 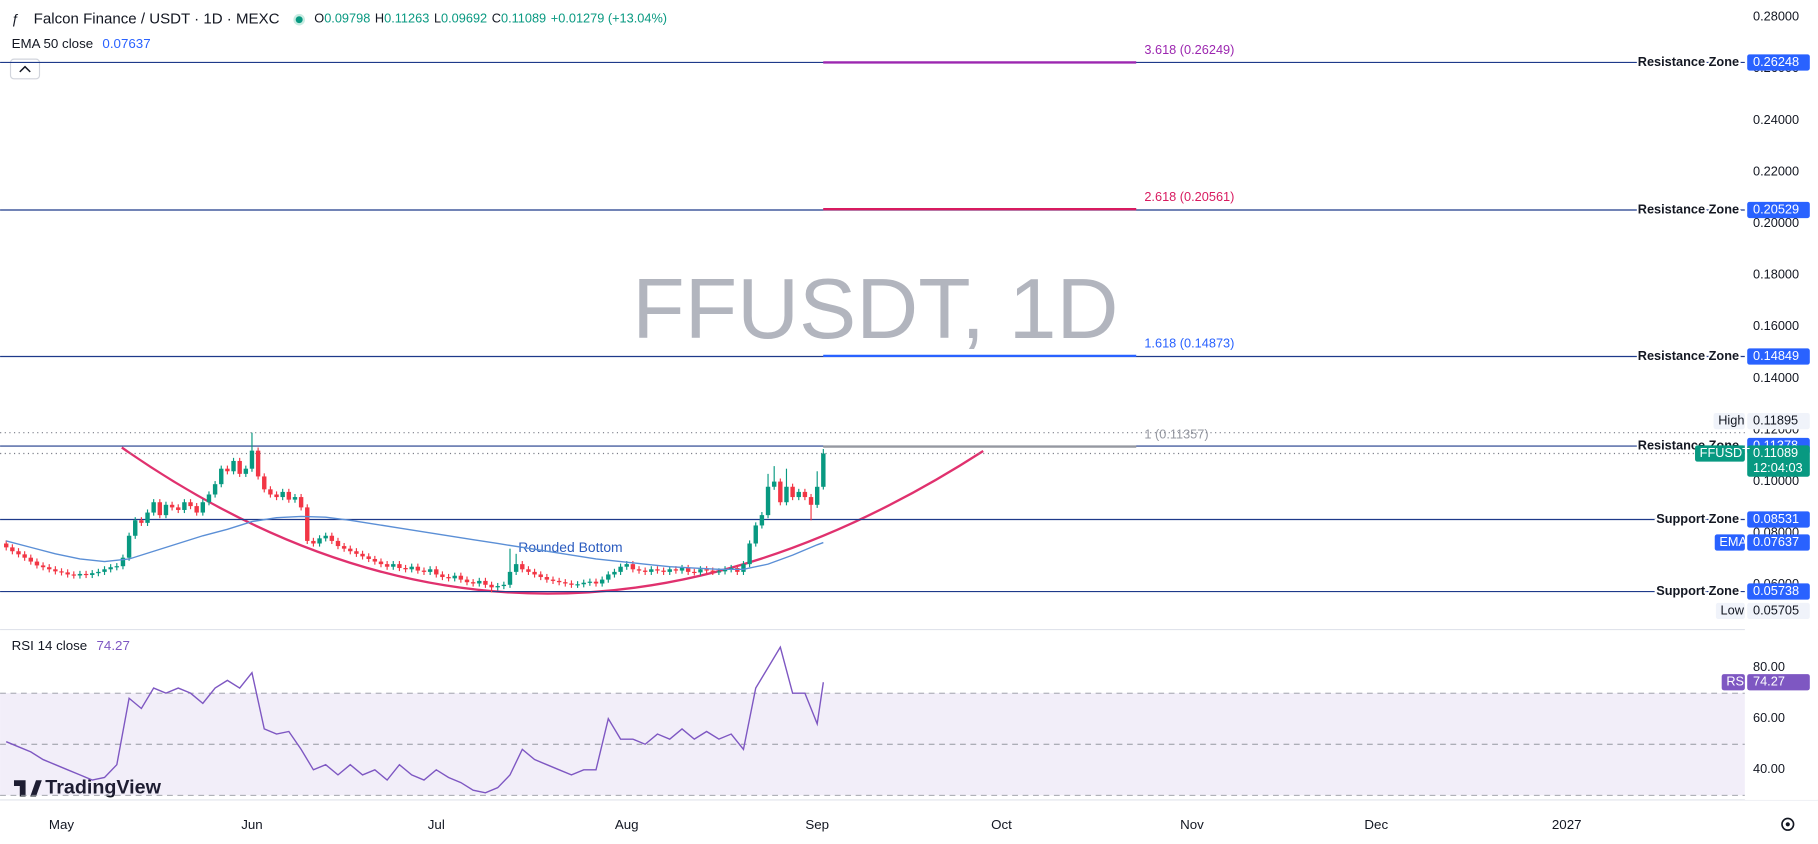 What do you see at coordinates (1776, 325) in the screenshot?
I see `y-tick-label: 0.16000` at bounding box center [1776, 325].